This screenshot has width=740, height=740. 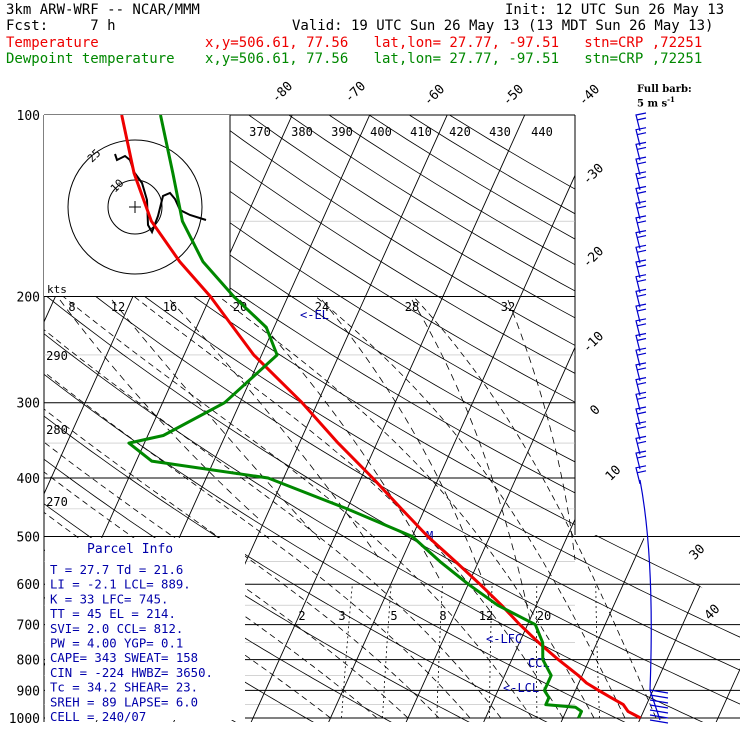 What do you see at coordinates (24, 719) in the screenshot?
I see `pressure-label: 1000` at bounding box center [24, 719].